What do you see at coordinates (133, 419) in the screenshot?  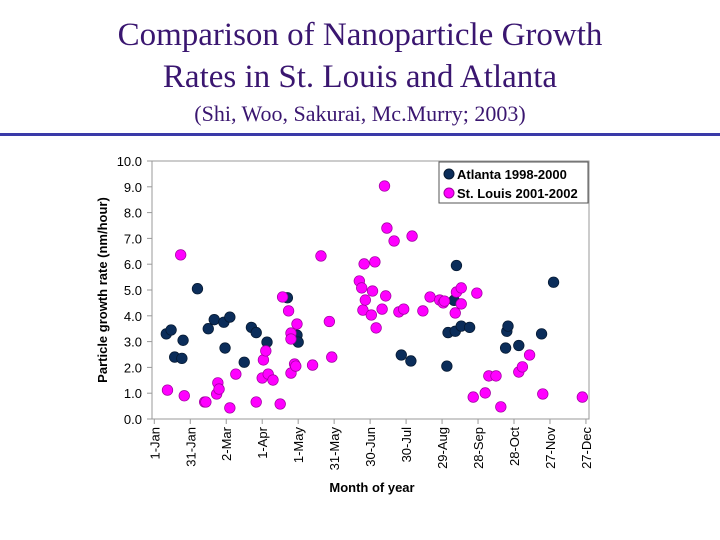 I see `y-tick-label: 0.0` at bounding box center [133, 419].